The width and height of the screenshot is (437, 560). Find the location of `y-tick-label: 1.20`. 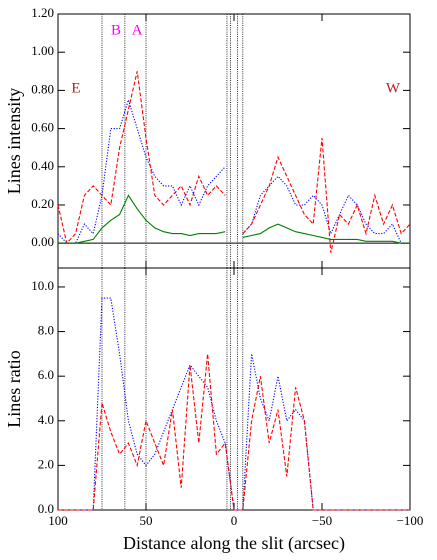

y-tick-label: 1.20 is located at coordinates (42, 12).